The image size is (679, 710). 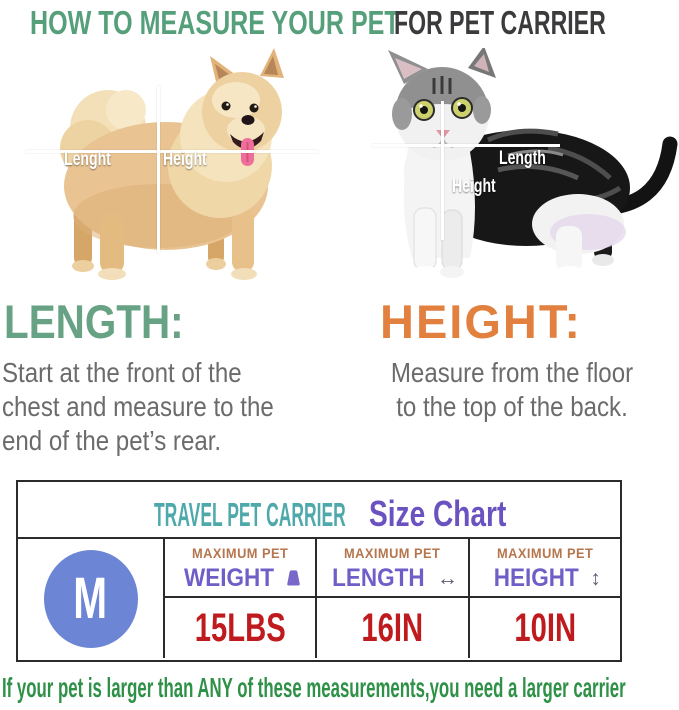 I want to click on title-for-pet-carrier: FOR PET CARRIER, so click(x=500, y=22).